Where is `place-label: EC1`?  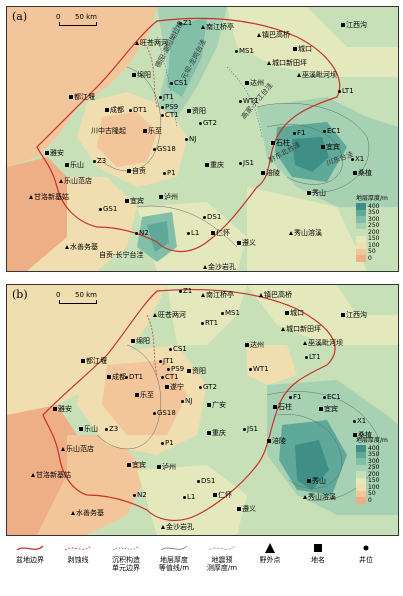 place-label: EC1 is located at coordinates (334, 131).